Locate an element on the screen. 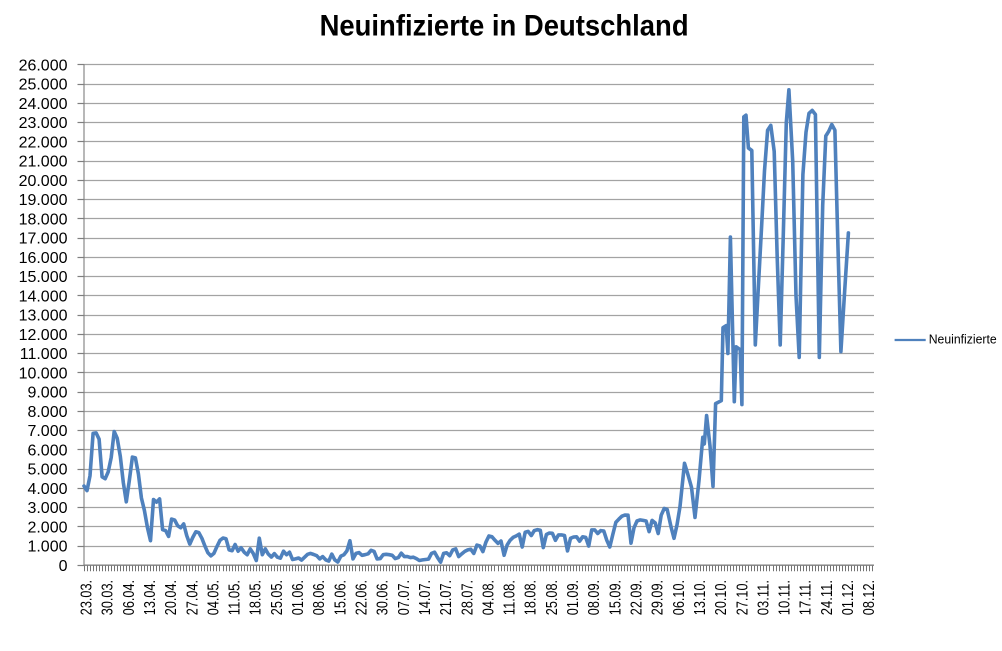  svg-text: 08.12. is located at coordinates (869, 597).